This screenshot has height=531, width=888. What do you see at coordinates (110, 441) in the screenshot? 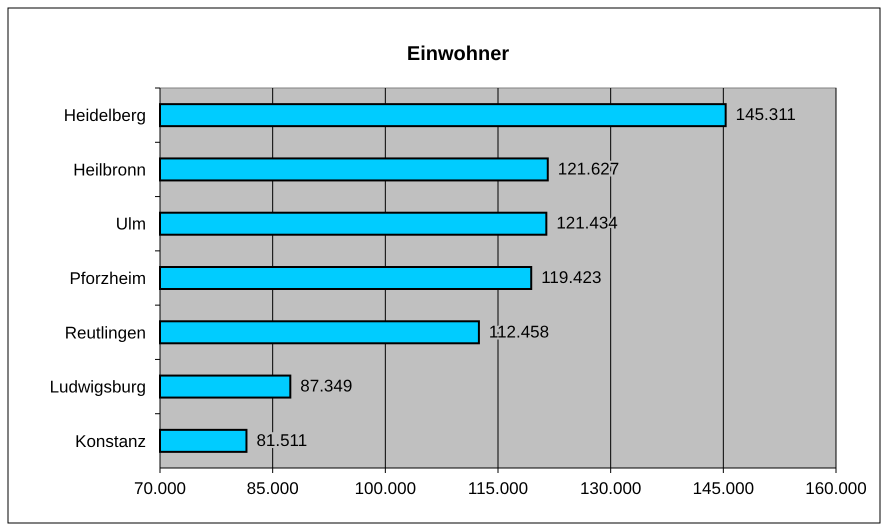
I see `y-tick-label: Konstanz` at bounding box center [110, 441].